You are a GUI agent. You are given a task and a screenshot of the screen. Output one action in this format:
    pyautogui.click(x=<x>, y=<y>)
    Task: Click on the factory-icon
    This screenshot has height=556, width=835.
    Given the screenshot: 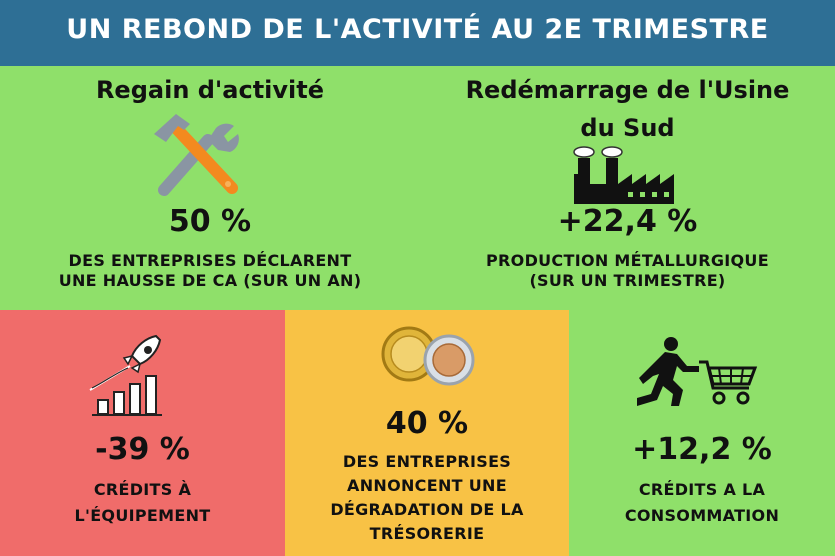 What is the action you would take?
    pyautogui.click(x=623, y=175)
    